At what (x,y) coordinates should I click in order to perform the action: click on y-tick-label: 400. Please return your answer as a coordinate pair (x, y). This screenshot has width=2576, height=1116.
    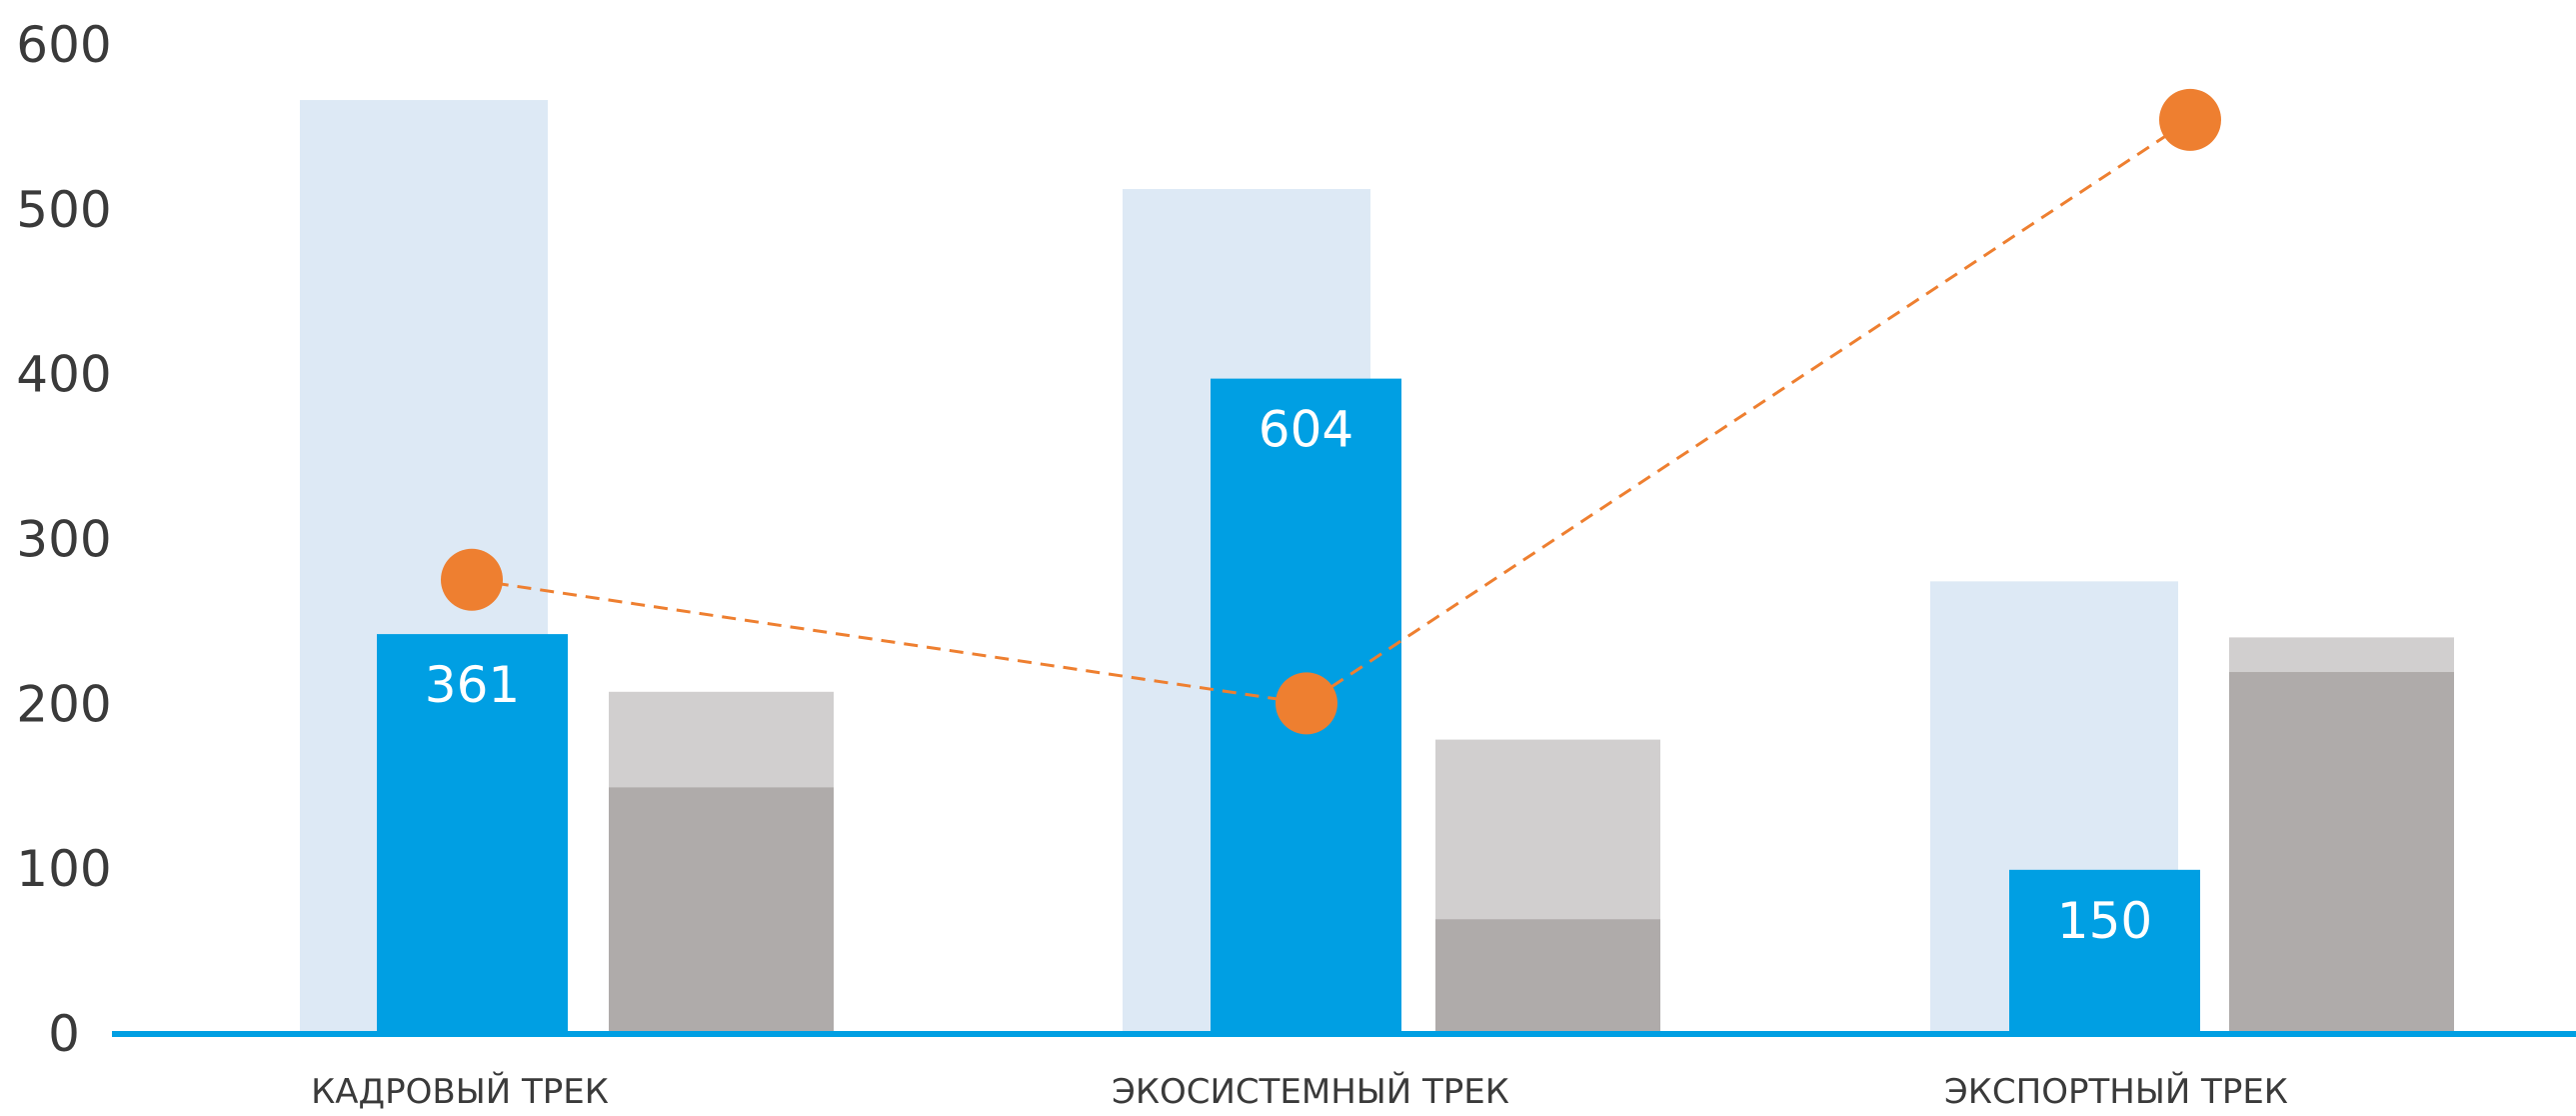
    Looking at the image, I should click on (64, 375).